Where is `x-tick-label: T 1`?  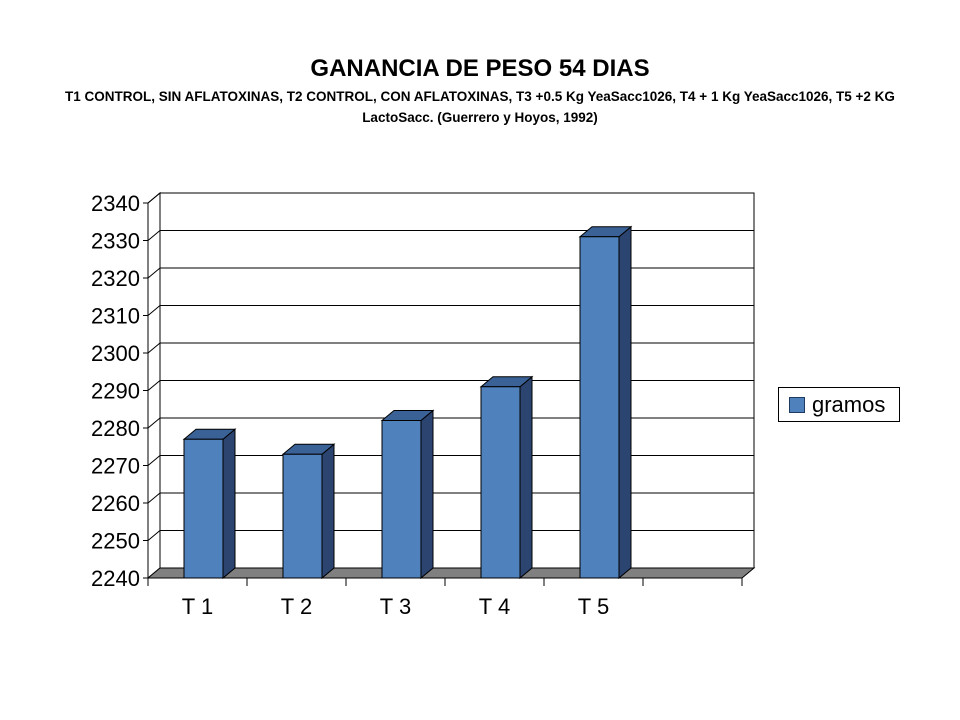 x-tick-label: T 1 is located at coordinates (197, 606).